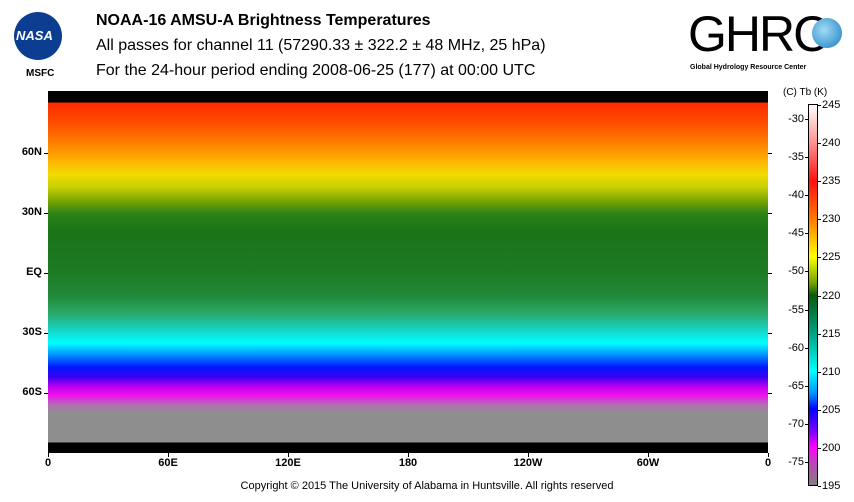 The height and width of the screenshot is (502, 854). I want to click on colorbar-kelvin-label: 210, so click(831, 371).